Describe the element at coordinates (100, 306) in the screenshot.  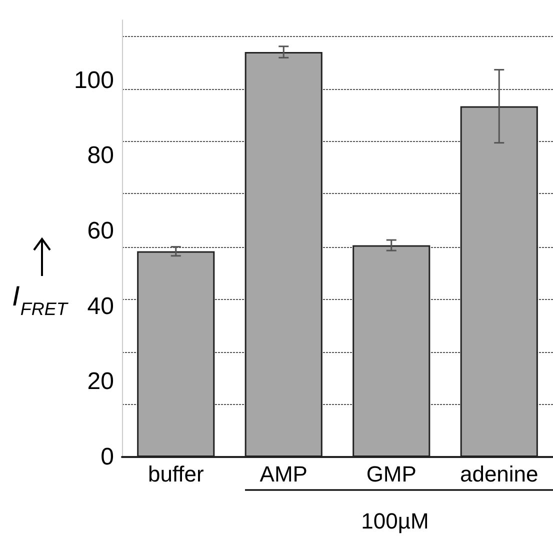
I see `y-tick-label: 40` at that location.